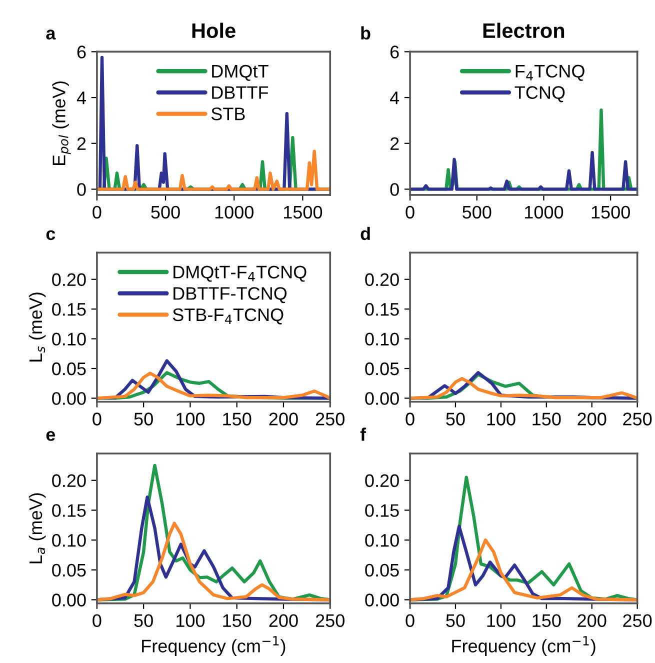 This screenshot has width=655, height=663. Describe the element at coordinates (214, 30) in the screenshot. I see `chart-title: Hole` at that location.